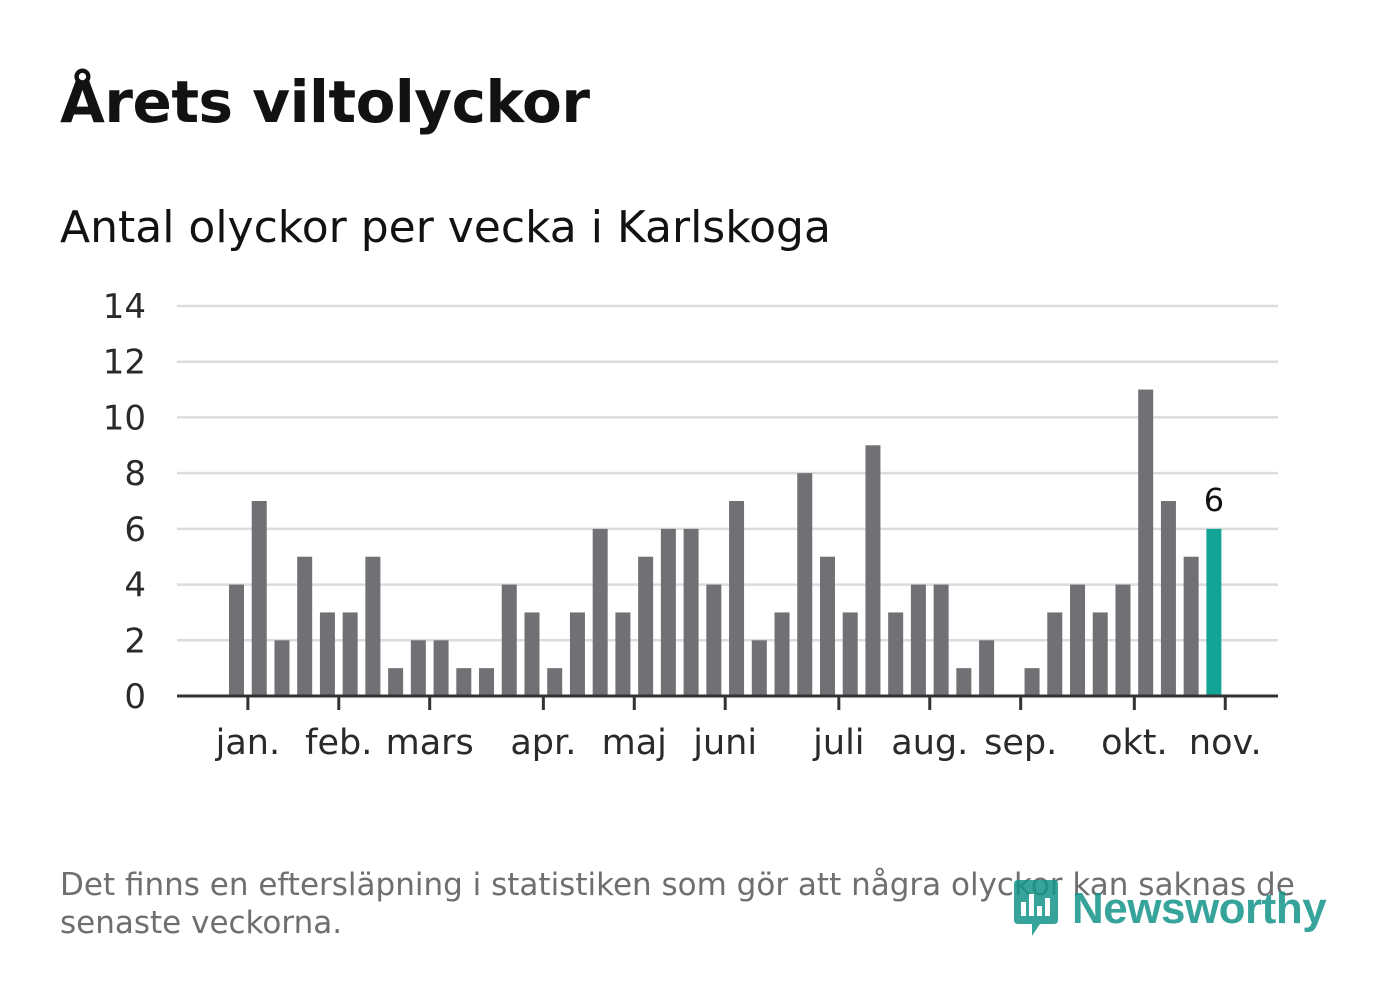  Describe the element at coordinates (1214, 500) in the screenshot. I see `bar-value-label: 6` at that location.